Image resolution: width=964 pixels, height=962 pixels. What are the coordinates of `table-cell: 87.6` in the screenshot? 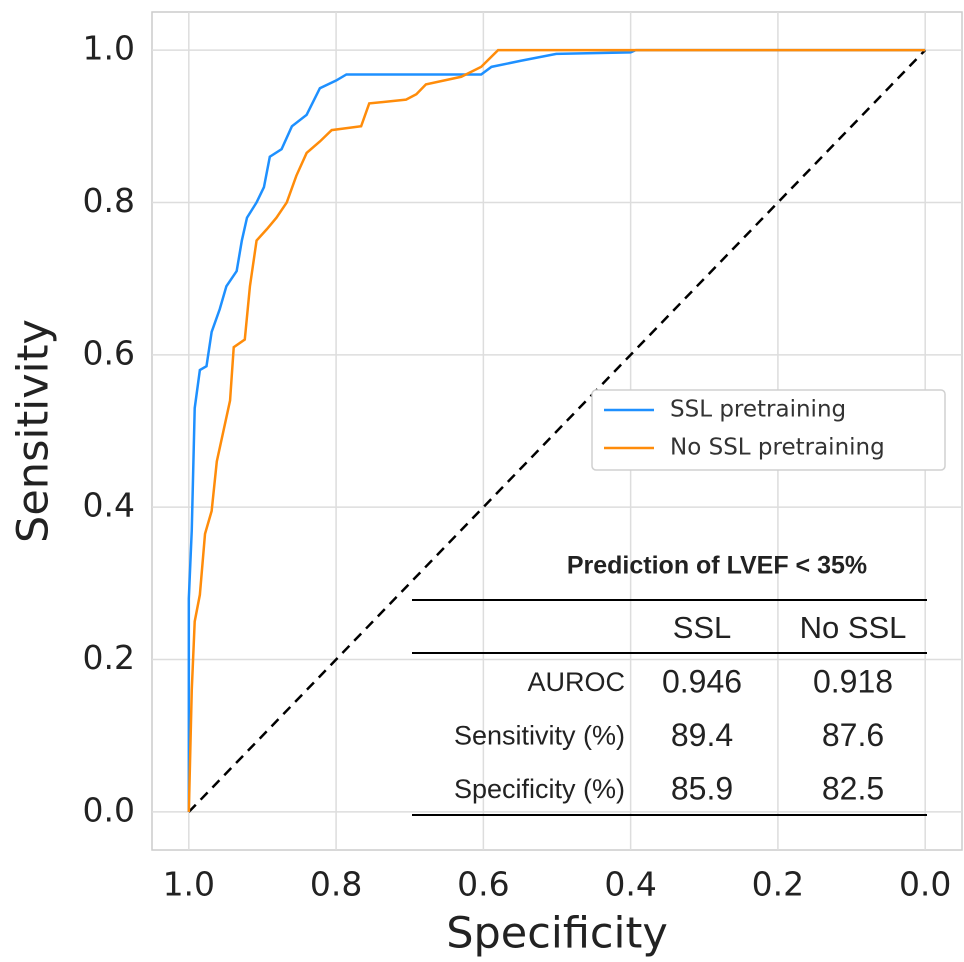 It's located at (853, 735).